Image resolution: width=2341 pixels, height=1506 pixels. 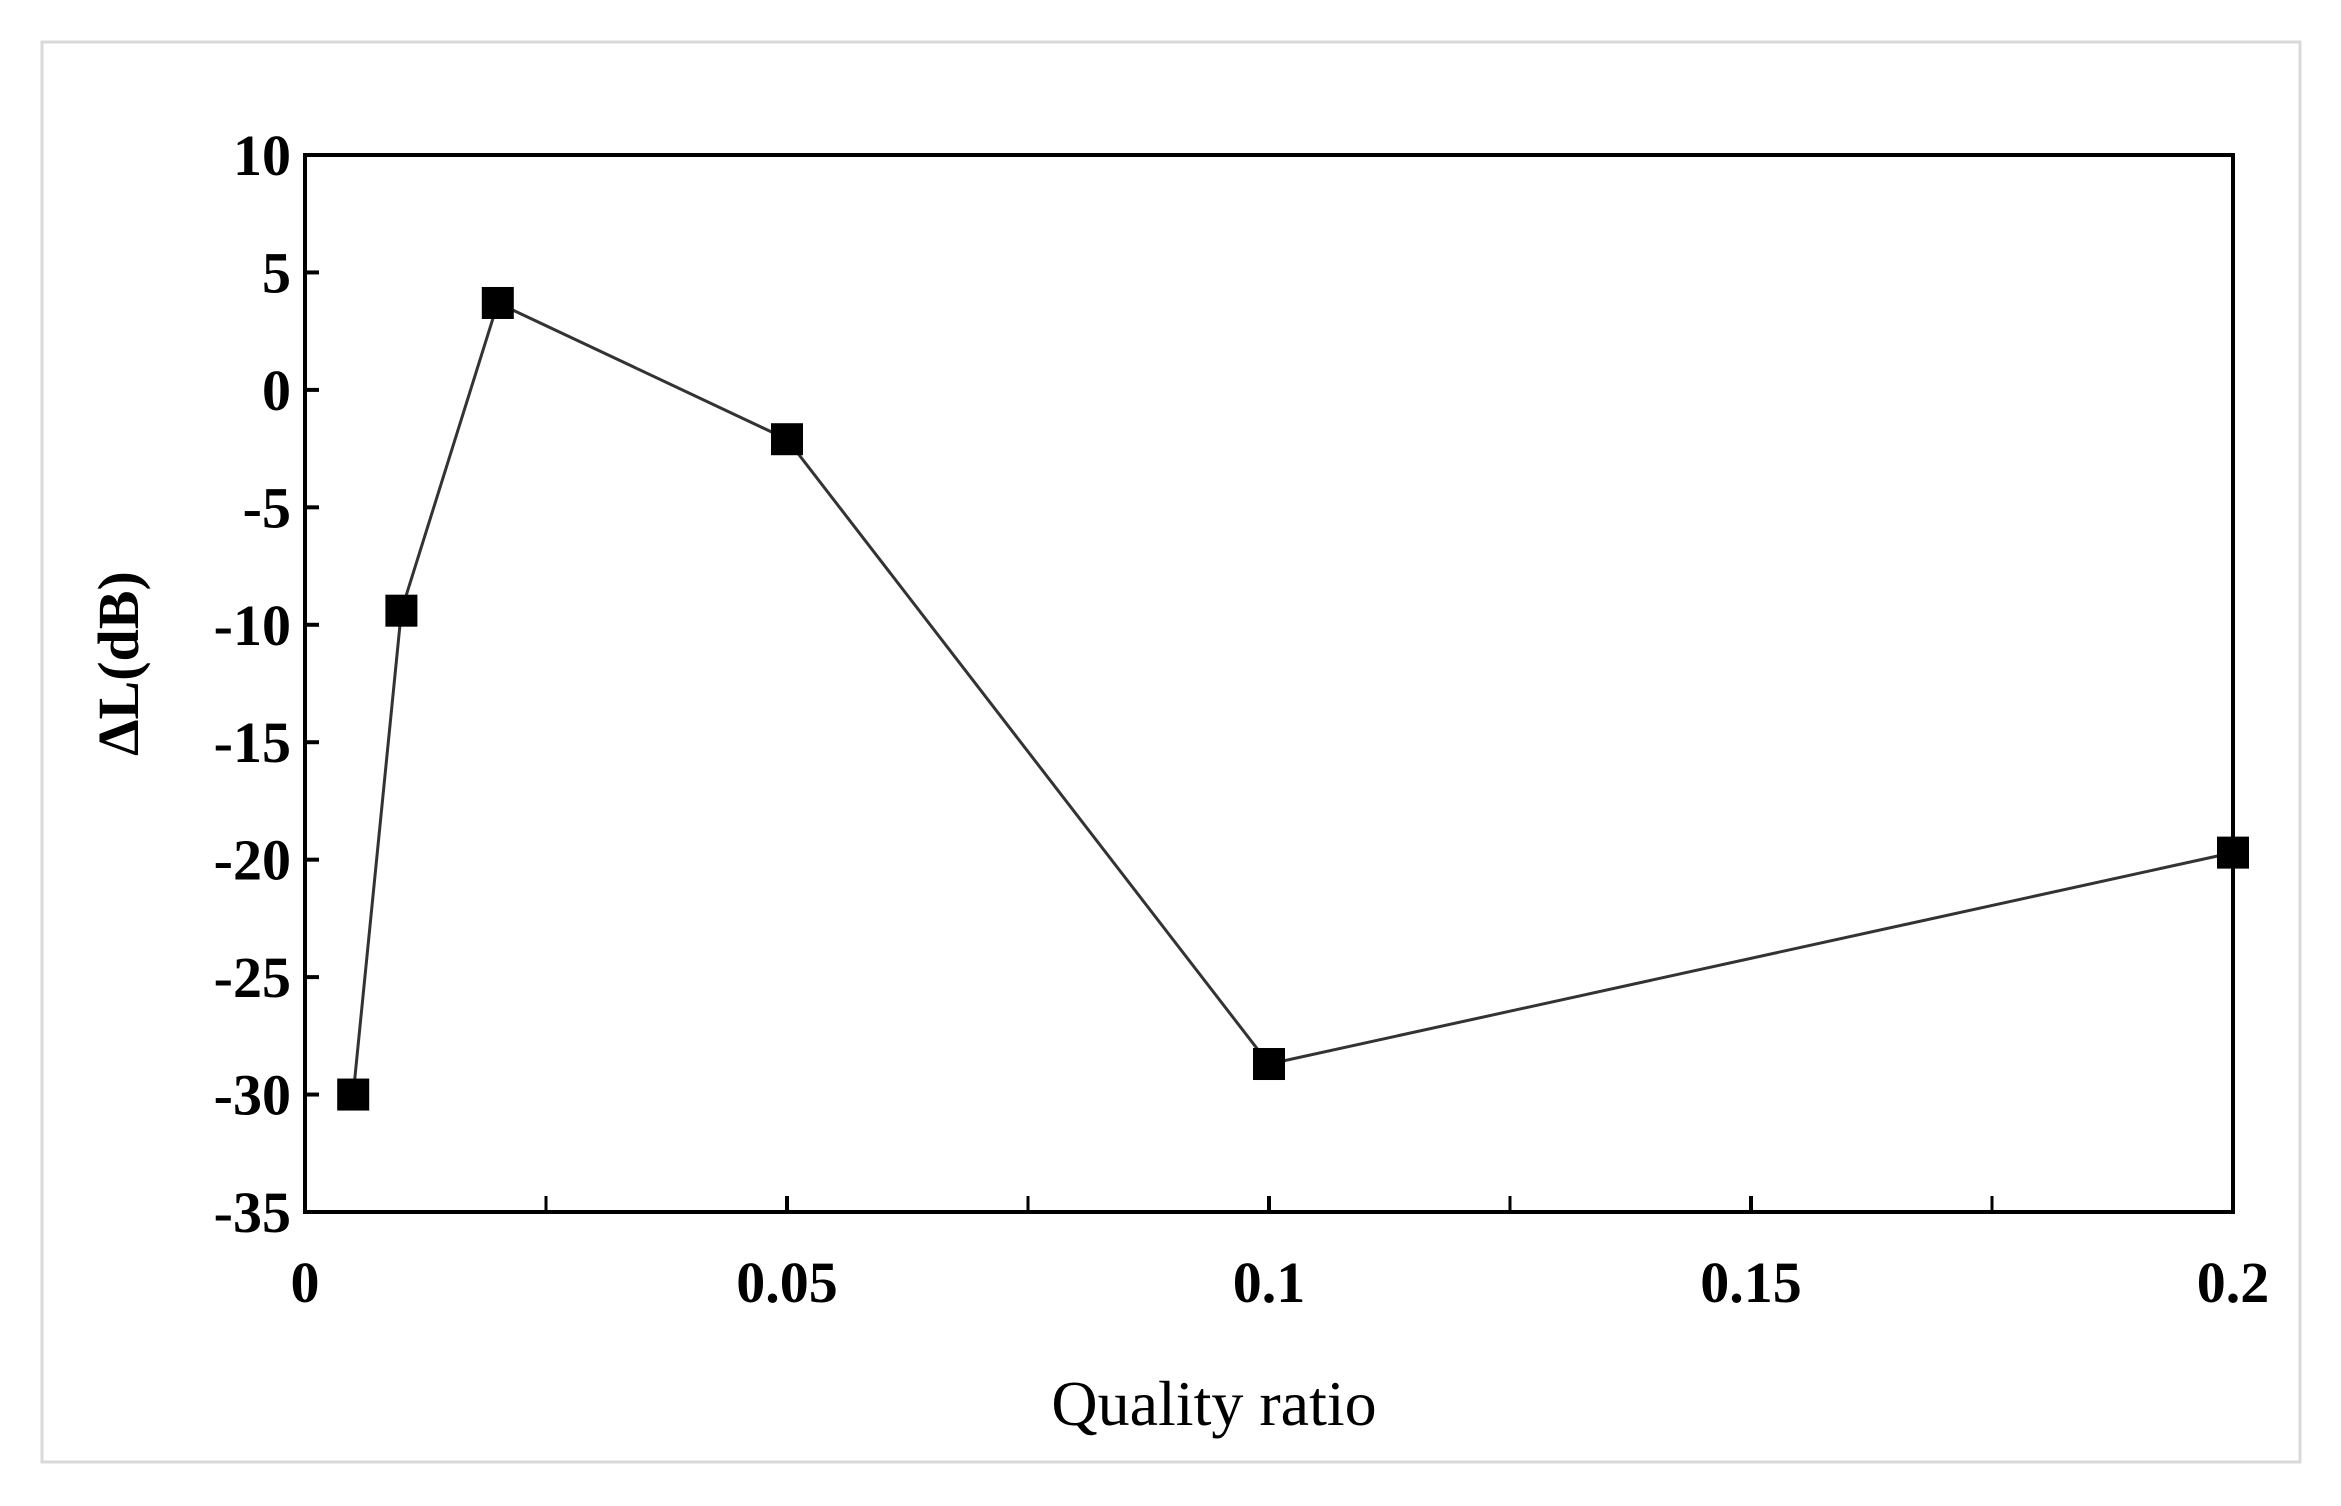 What do you see at coordinates (252, 625) in the screenshot?
I see `y-tick-label: -10` at bounding box center [252, 625].